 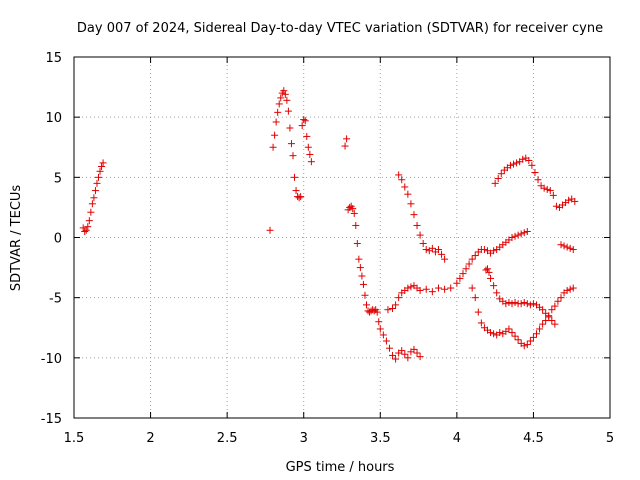 What do you see at coordinates (610, 438) in the screenshot?
I see `x-tick-label: 5` at bounding box center [610, 438].